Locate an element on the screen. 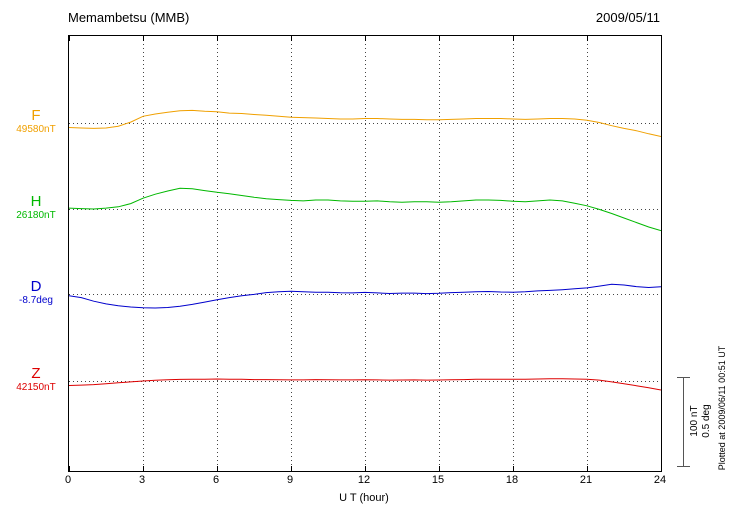  scale-bar-labels: 100 nT 0.5 deg is located at coordinates (701, 420).